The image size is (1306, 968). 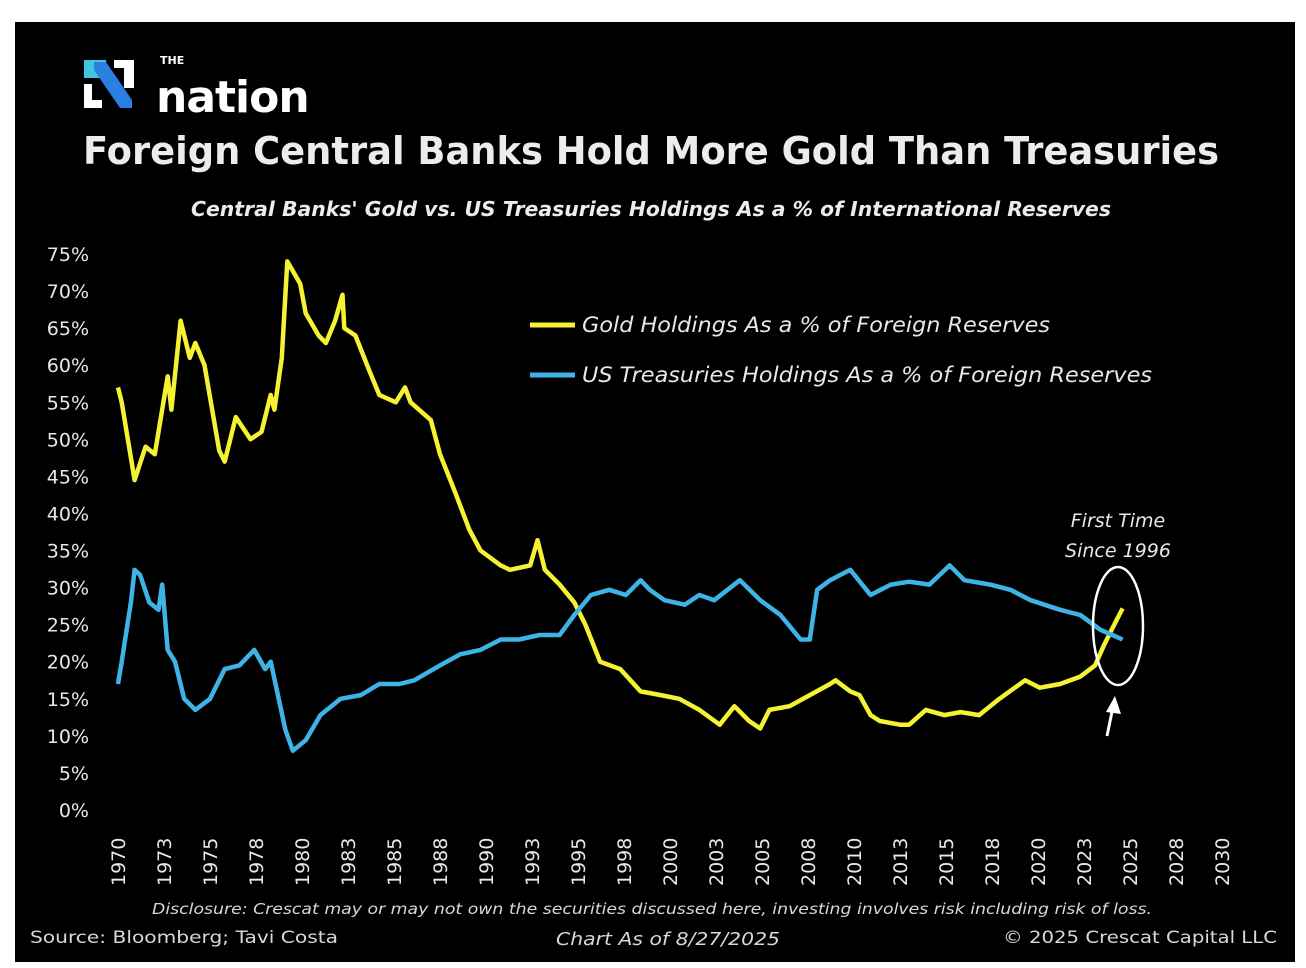 What do you see at coordinates (165, 862) in the screenshot?
I see `x-tick-label: 1973` at bounding box center [165, 862].